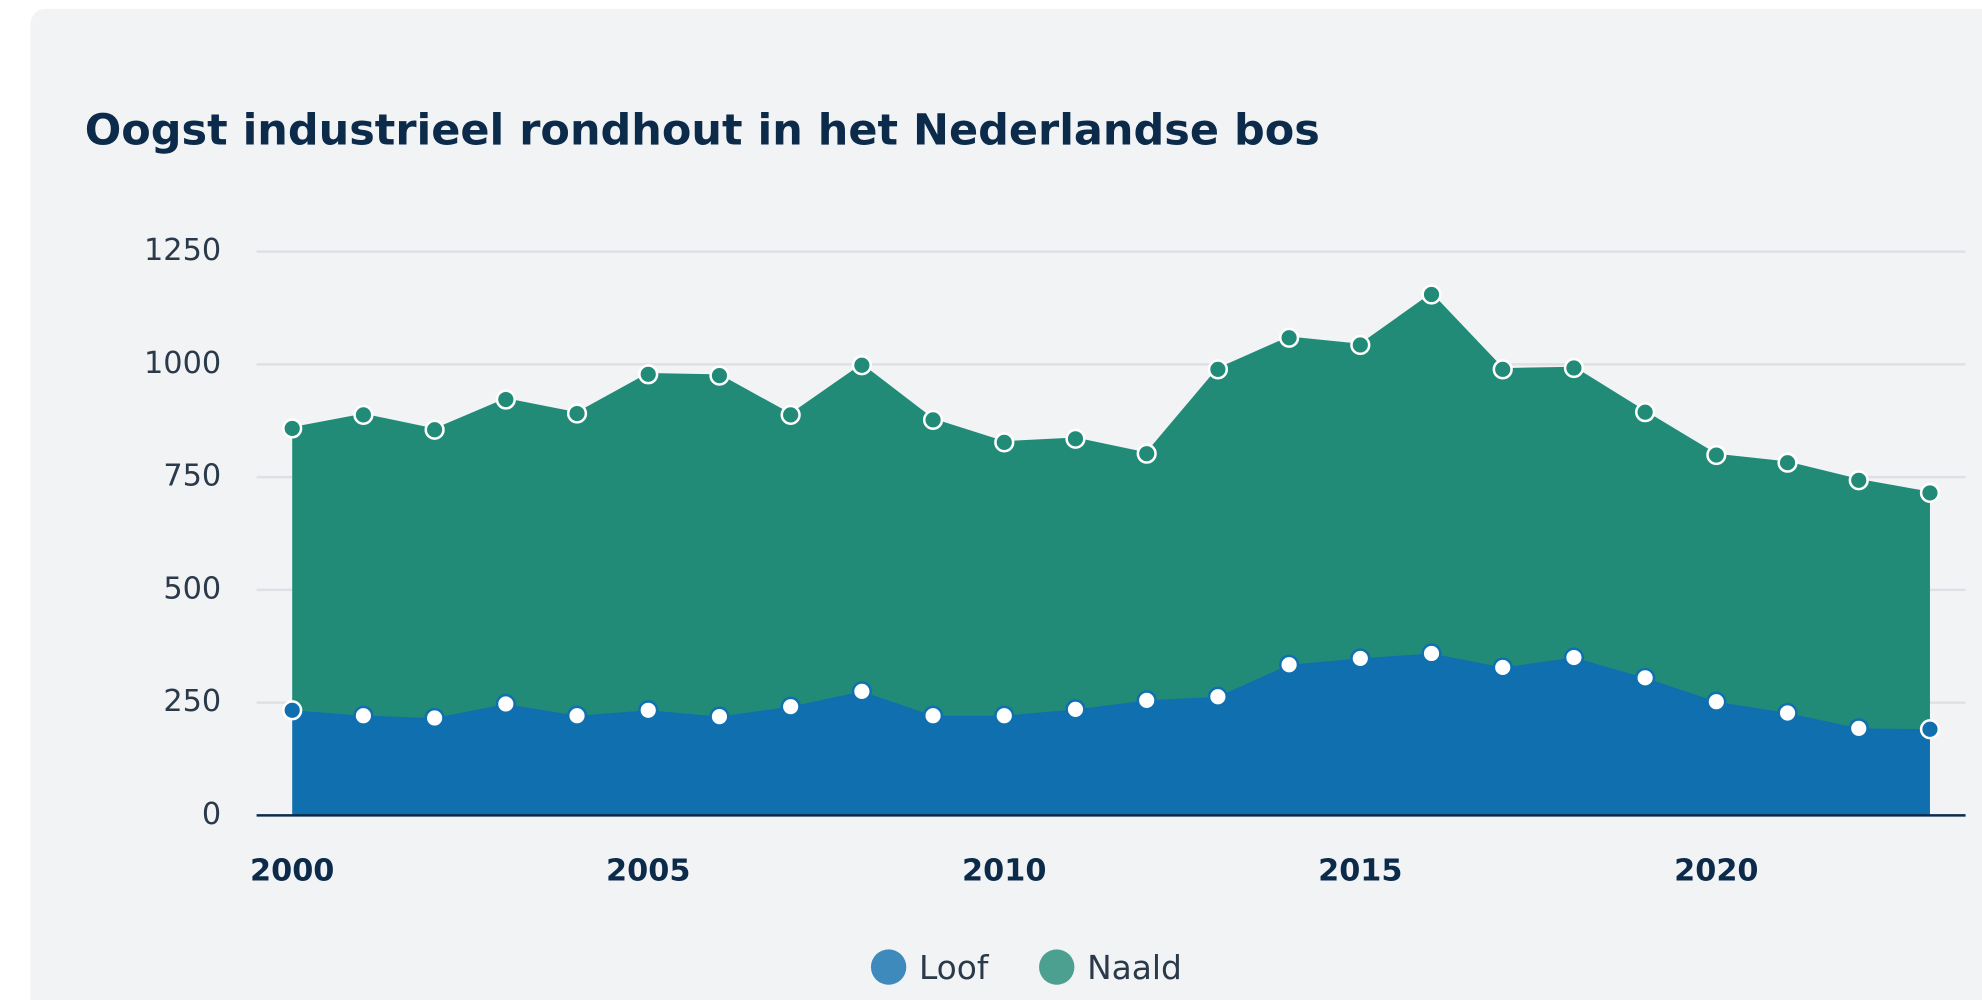 The height and width of the screenshot is (1000, 1982). Describe the element at coordinates (182, 363) in the screenshot. I see `y-tick-label: 1000` at that location.